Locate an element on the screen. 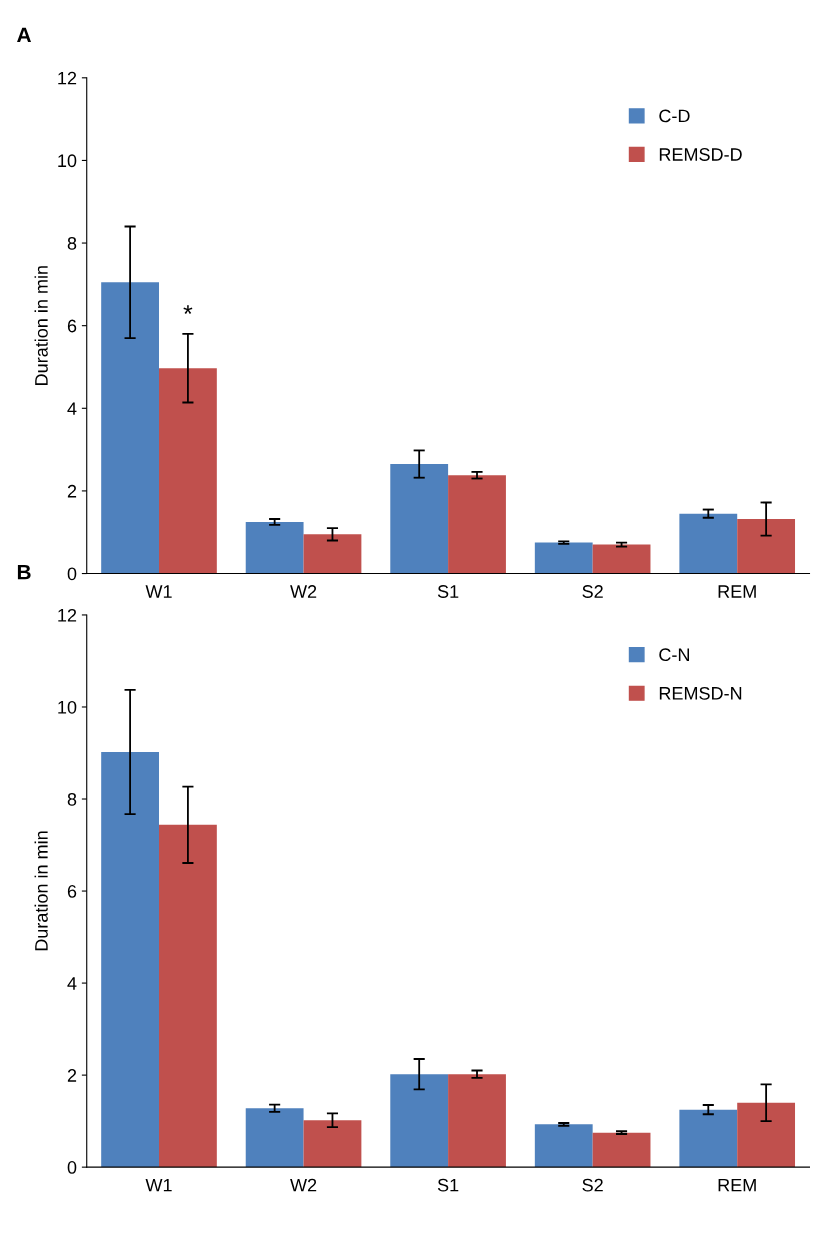 The height and width of the screenshot is (1255, 826). text: A is located at coordinates (24, 35).